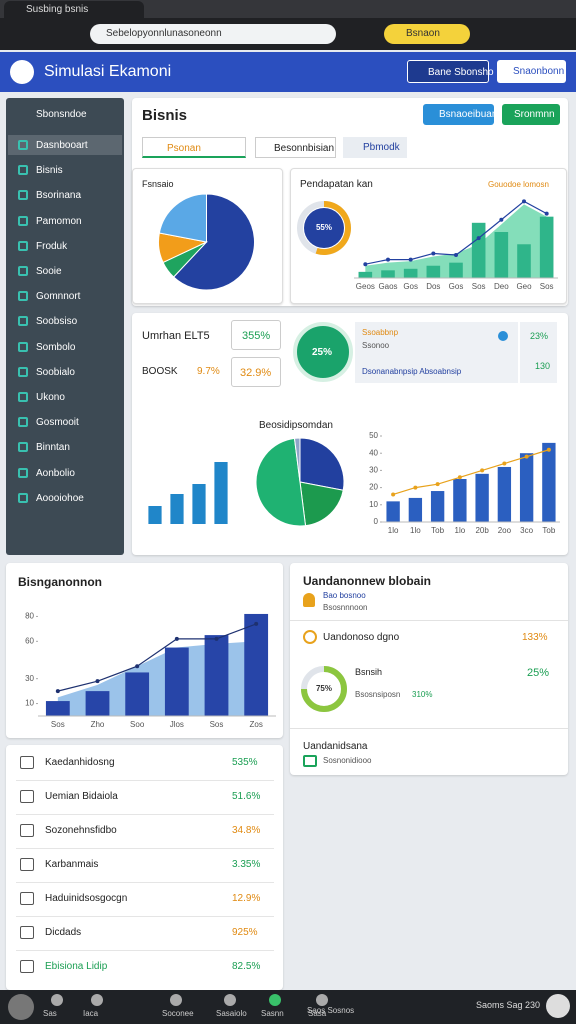 Image resolution: width=576 pixels, height=1024 pixels. Describe the element at coordinates (213, 34) in the screenshot. I see `url-field: Sebelopyonnlunasoneonn` at that location.